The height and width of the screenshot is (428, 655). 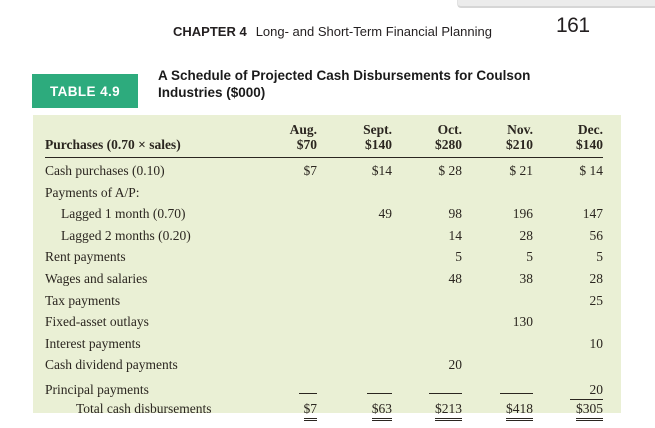 I want to click on row-label: Fixed-asset outlays, so click(x=97, y=322).